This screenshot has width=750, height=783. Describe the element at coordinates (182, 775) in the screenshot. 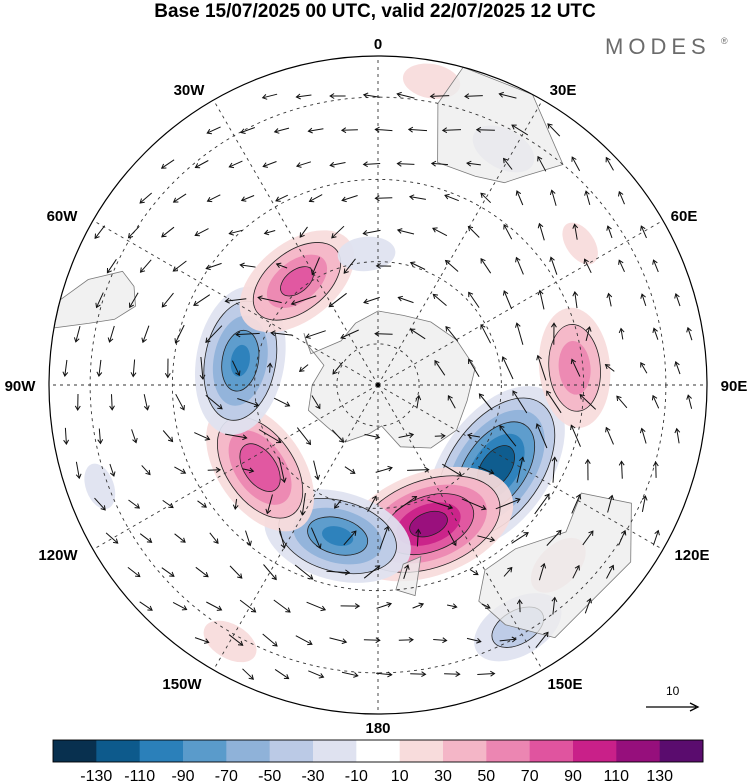

I see `legend-tick-label: -90` at that location.